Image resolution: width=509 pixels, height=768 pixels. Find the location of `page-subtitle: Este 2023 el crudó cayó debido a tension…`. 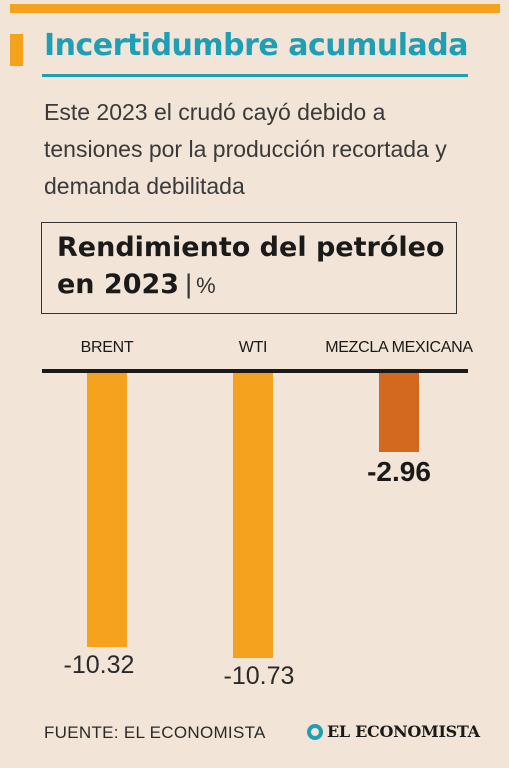

page-subtitle: Este 2023 el crudó cayó debido a tension… is located at coordinates (245, 149).